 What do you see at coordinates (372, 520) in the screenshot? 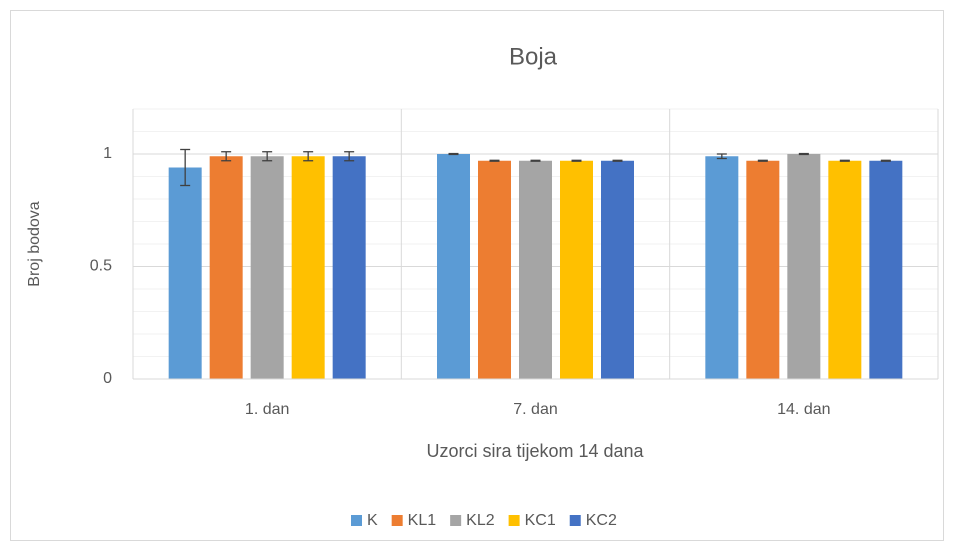
I see `legend-label: K` at bounding box center [372, 520].